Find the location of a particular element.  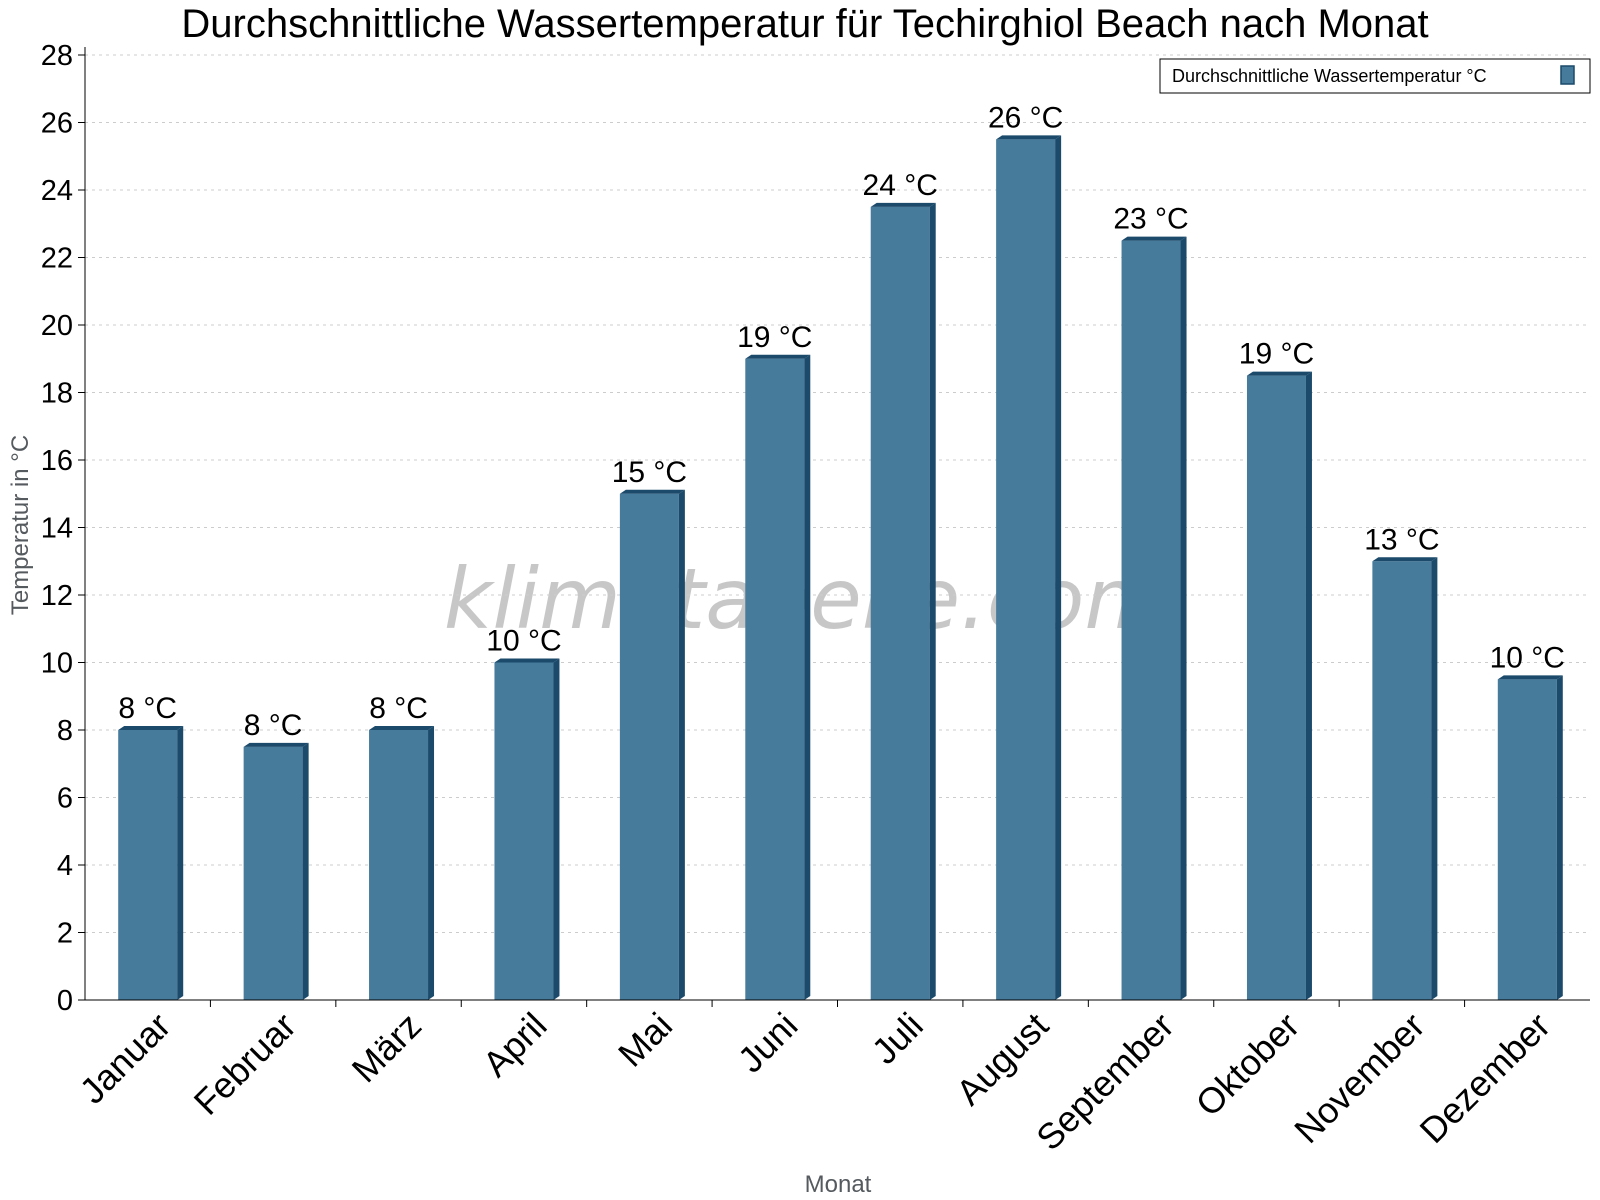

y-tick-label: 12 is located at coordinates (57, 596).